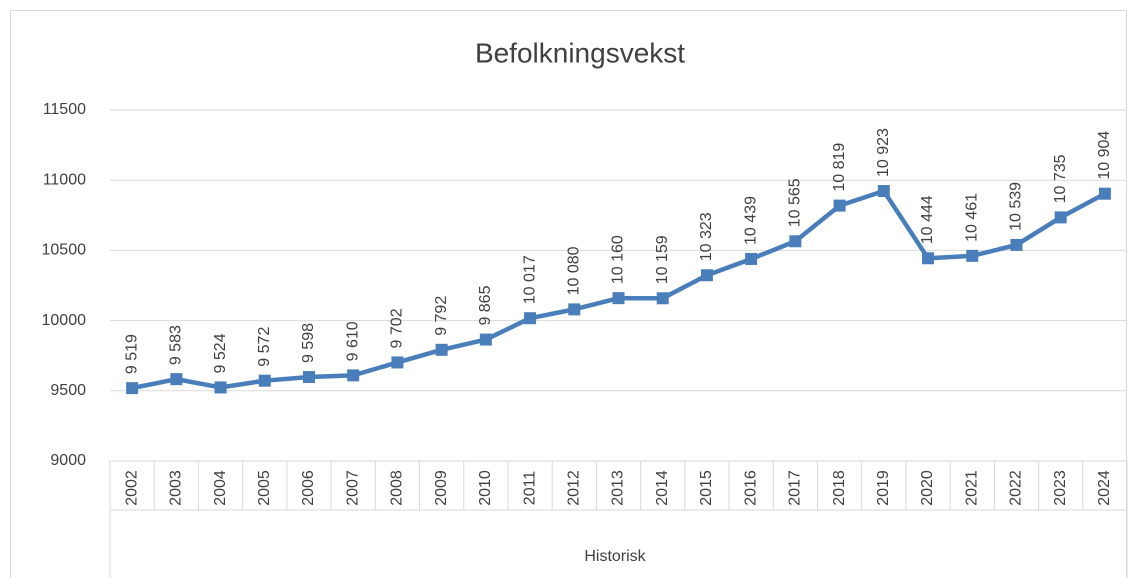 Image resolution: width=1135 pixels, height=578 pixels. What do you see at coordinates (971, 217) in the screenshot?
I see `data-label: 10 461` at bounding box center [971, 217].